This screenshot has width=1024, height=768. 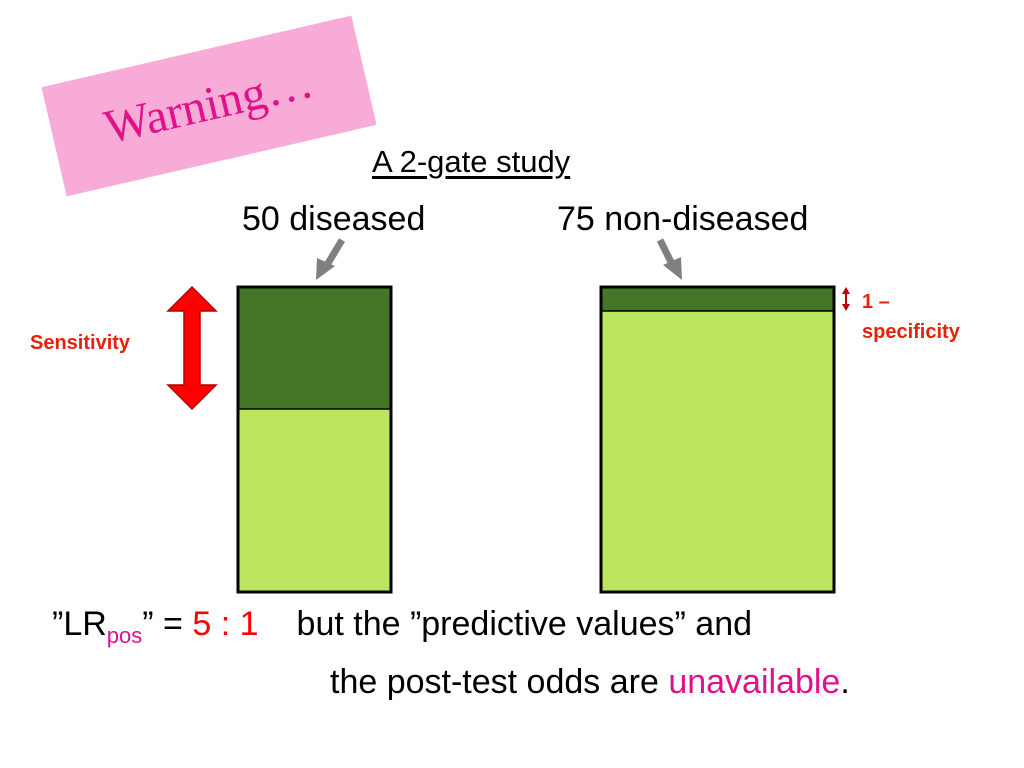 What do you see at coordinates (471, 161) in the screenshot?
I see `study-title: A 2-gate study` at bounding box center [471, 161].